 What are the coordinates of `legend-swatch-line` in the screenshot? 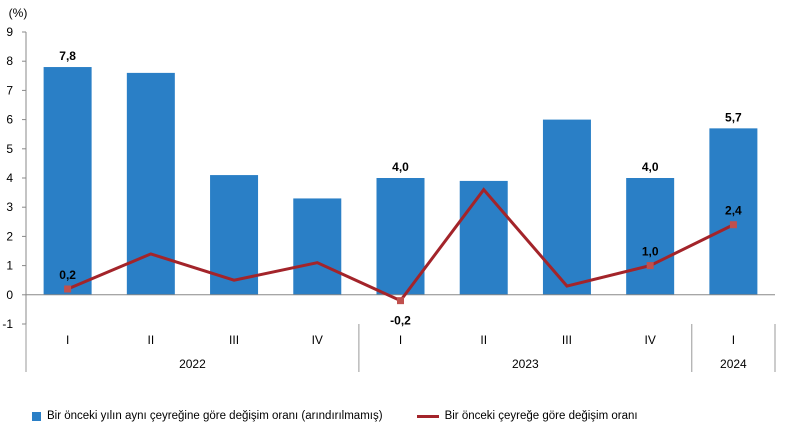 It's located at (427, 416).